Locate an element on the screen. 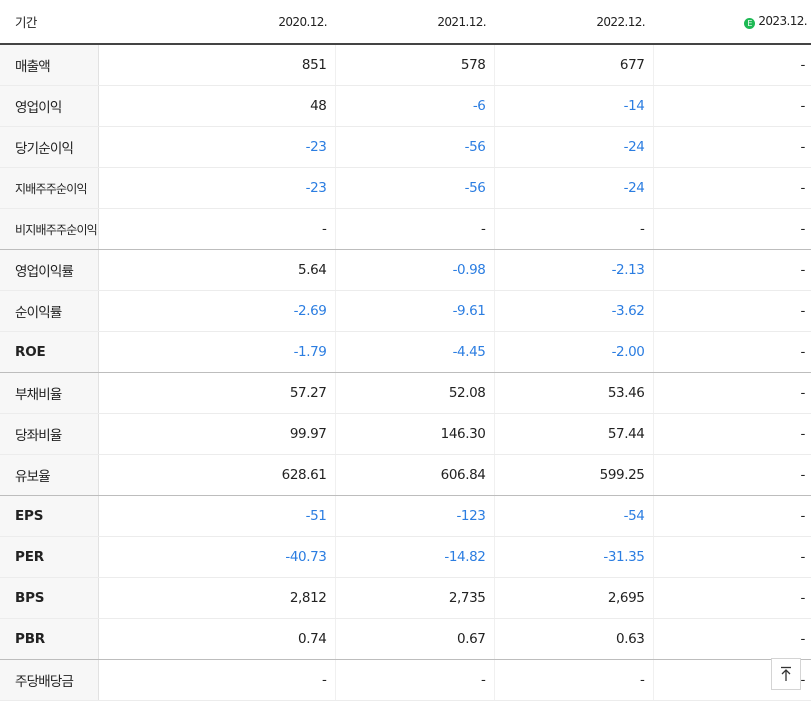 The width and height of the screenshot is (811, 705). cell-value: 2,695 is located at coordinates (573, 598).